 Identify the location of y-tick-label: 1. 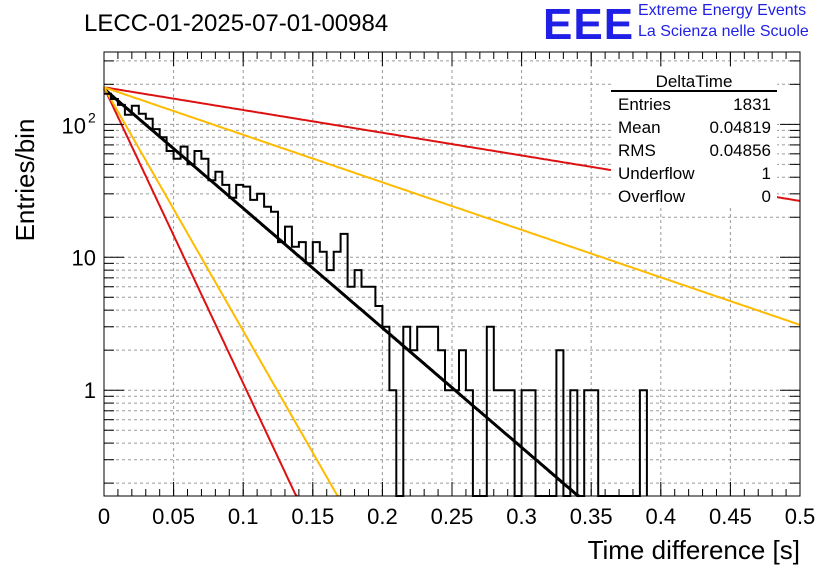
(90, 390).